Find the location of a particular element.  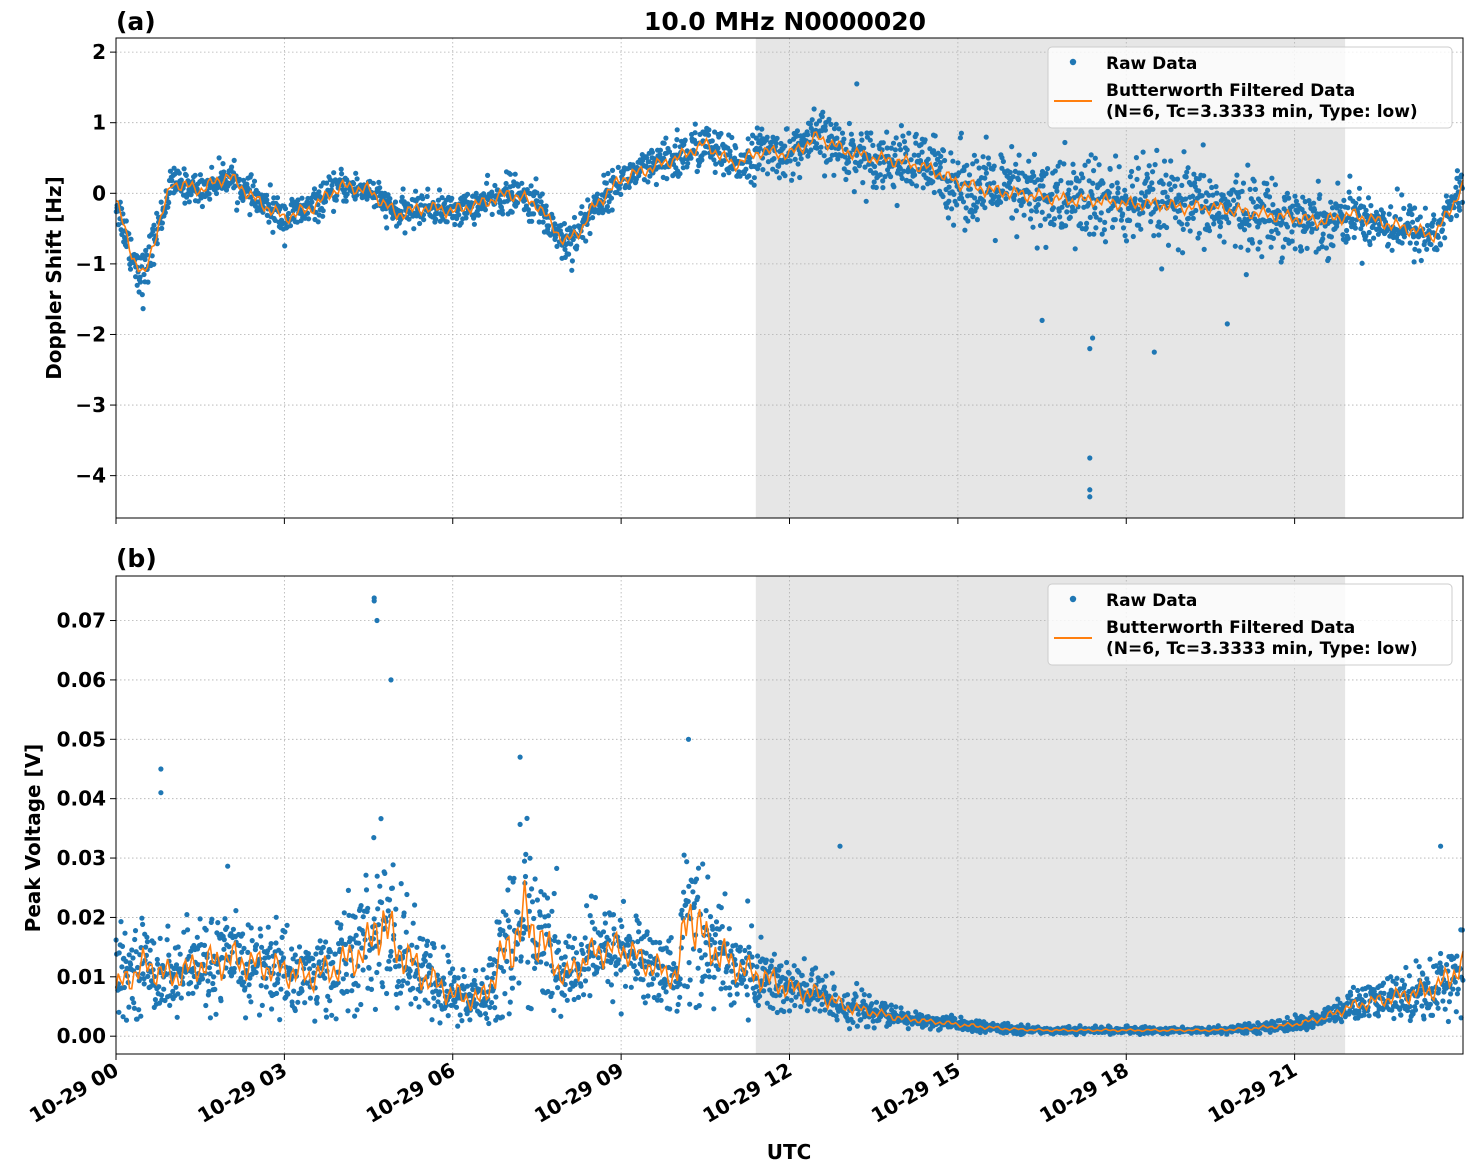

y-tick-label: 0.07 is located at coordinates (81, 621).